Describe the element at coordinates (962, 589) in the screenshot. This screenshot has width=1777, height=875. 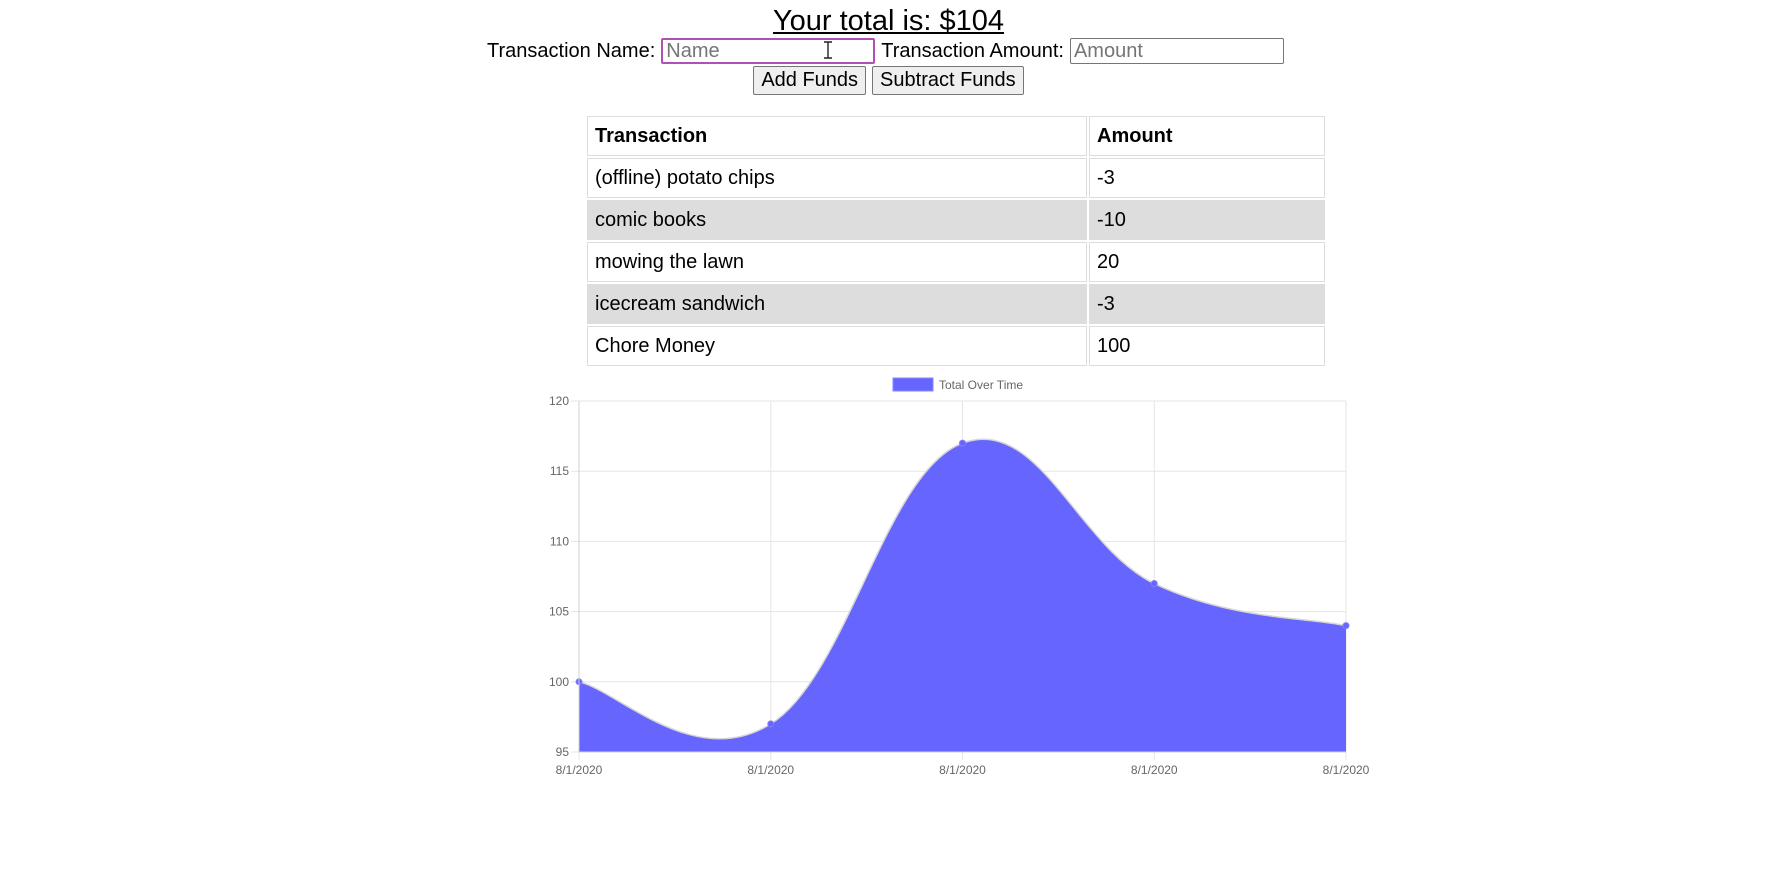
I see `series-line` at that location.